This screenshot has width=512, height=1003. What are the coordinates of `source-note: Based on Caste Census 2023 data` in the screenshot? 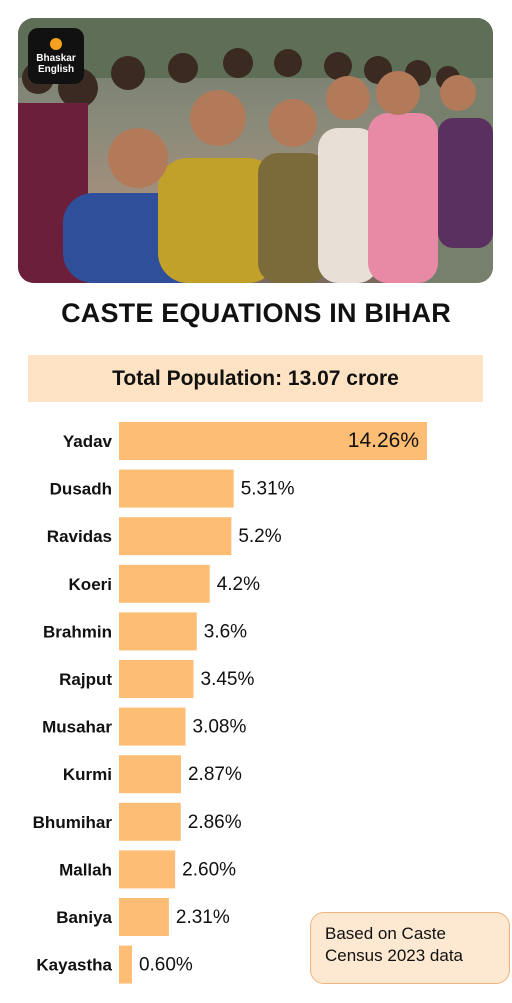 It's located at (410, 948).